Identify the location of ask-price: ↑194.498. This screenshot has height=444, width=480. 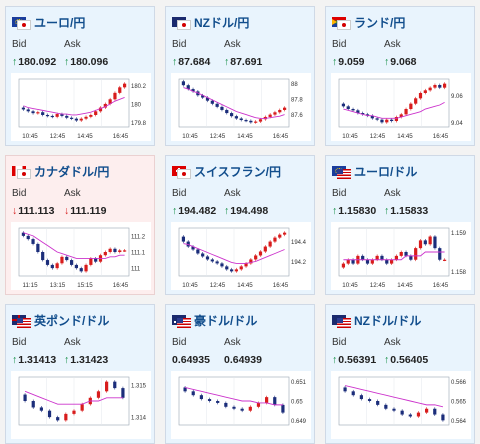
(246, 211).